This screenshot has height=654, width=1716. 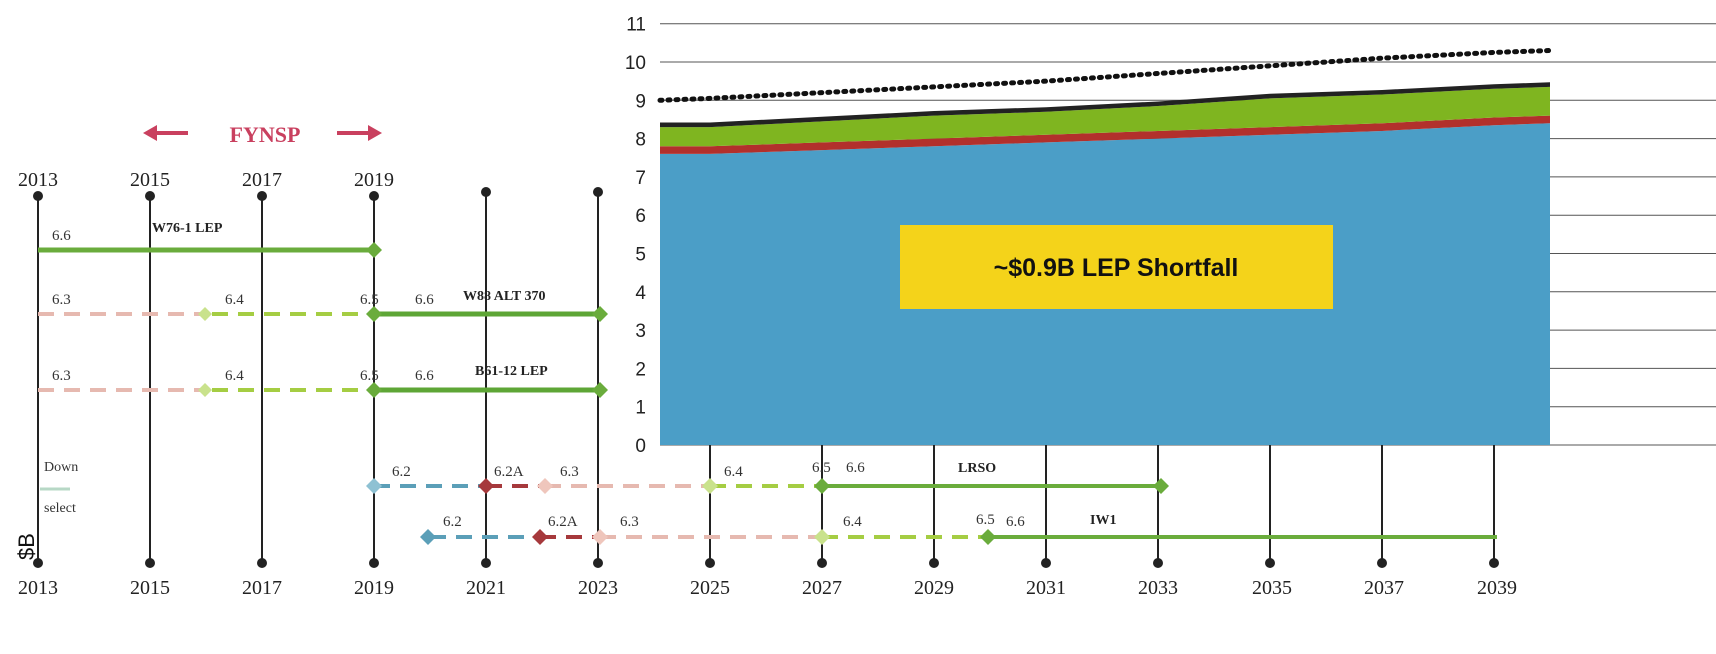 What do you see at coordinates (323, 305) in the screenshot?
I see `program-w88: 6.3 6.4 6.5 6.6 W88 ALT 370` at bounding box center [323, 305].